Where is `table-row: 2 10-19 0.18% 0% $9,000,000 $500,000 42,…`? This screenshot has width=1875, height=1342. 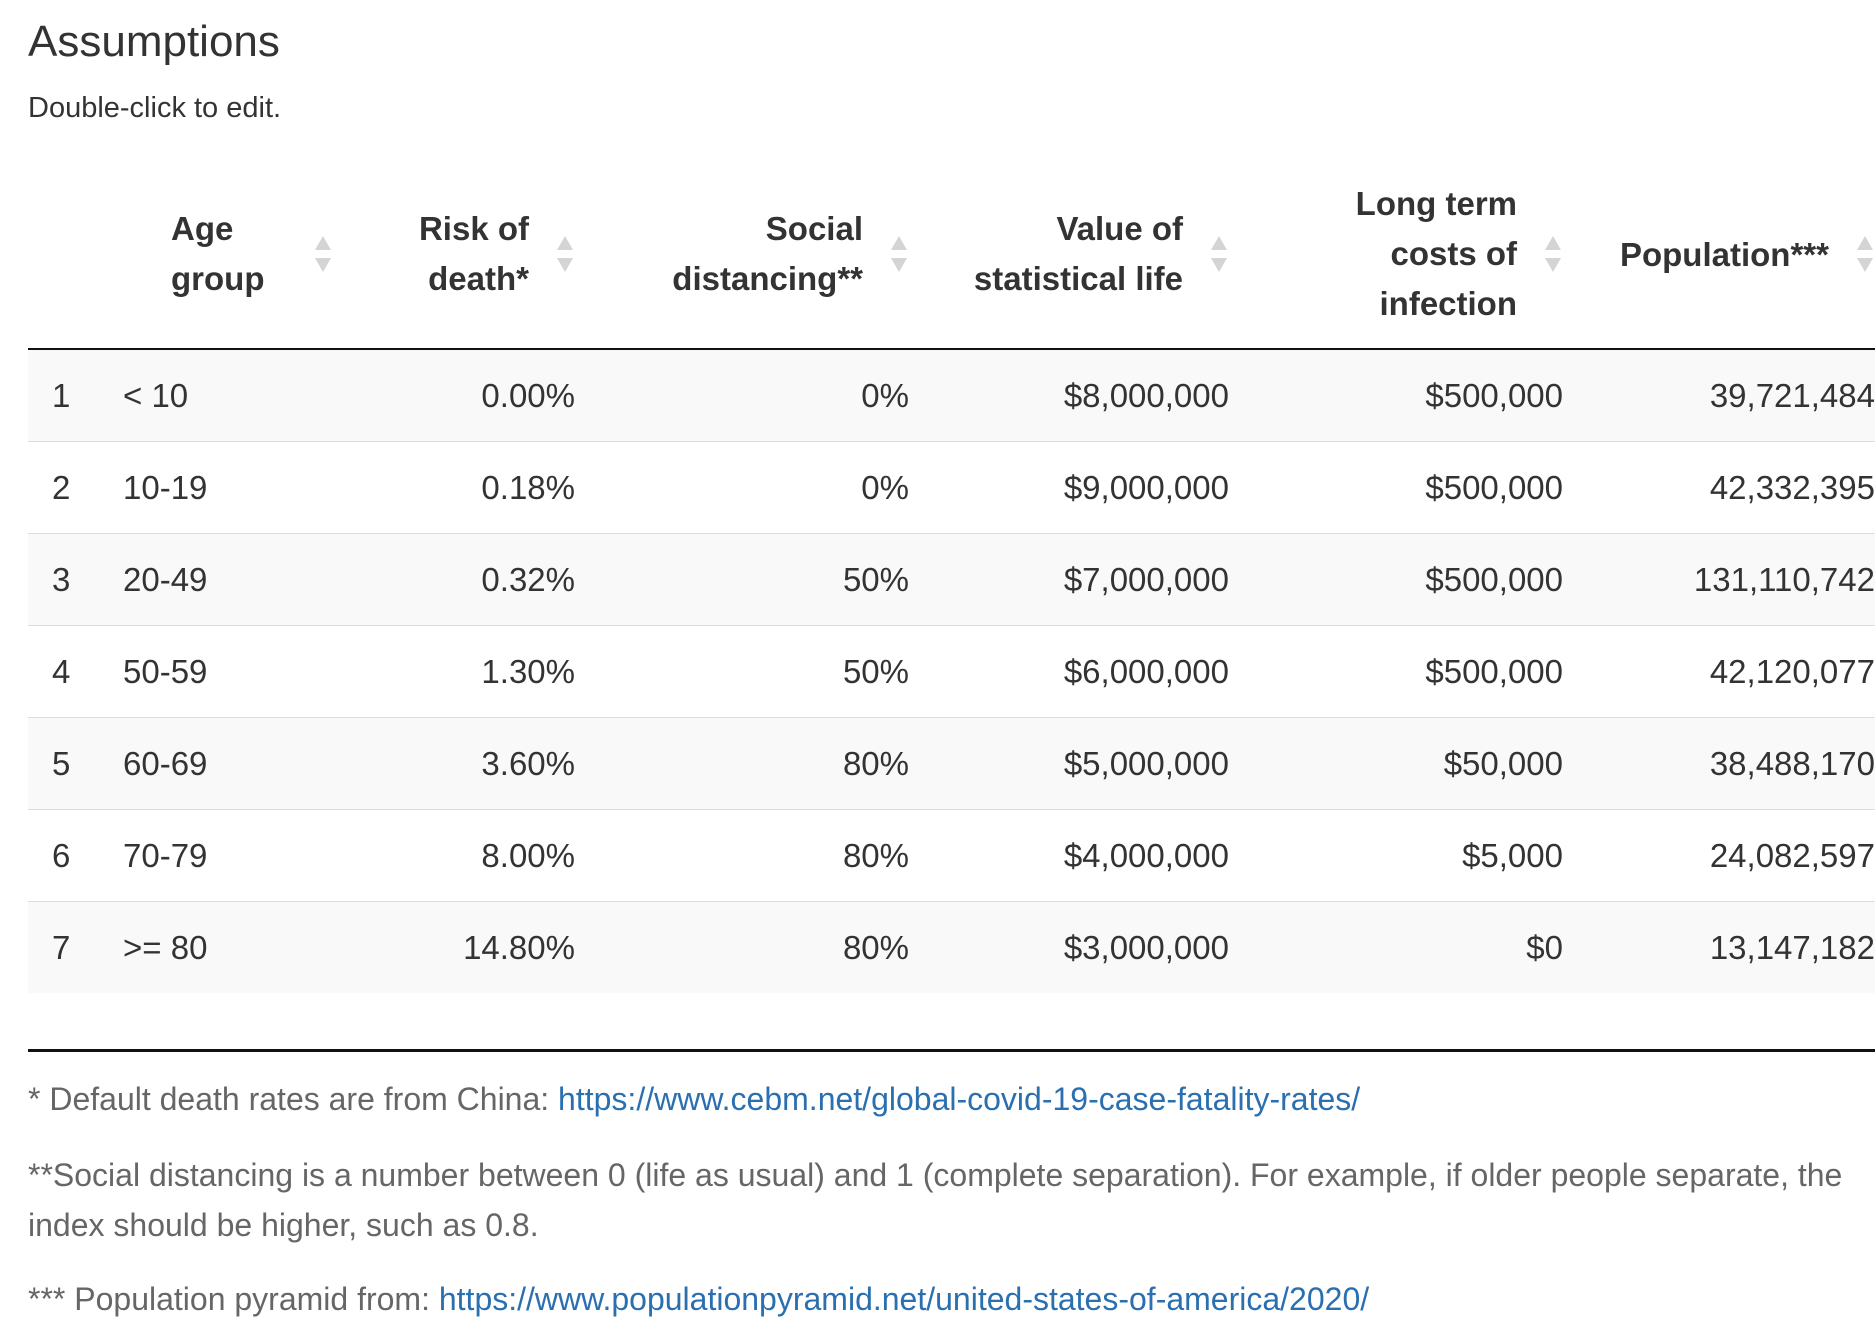
table-row: 2 10-19 0.18% 0% $9,000,000 $500,000 42,… is located at coordinates (951, 487).